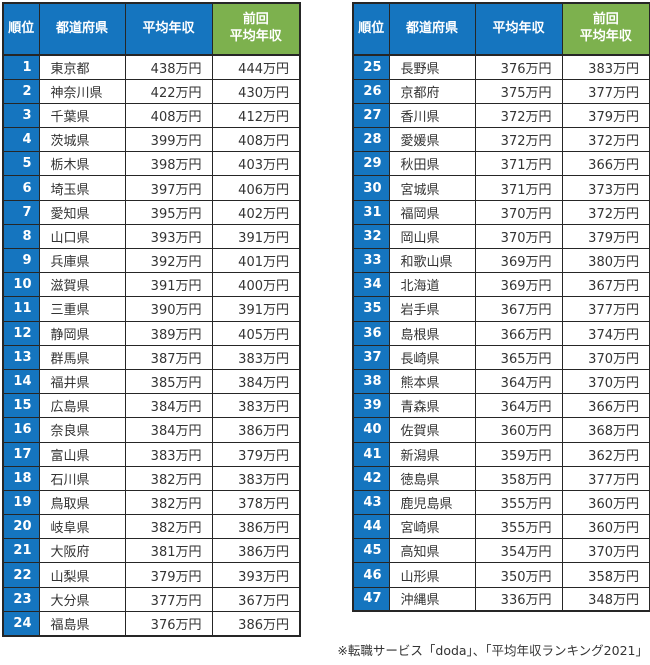 The height and width of the screenshot is (665, 650). What do you see at coordinates (605, 502) in the screenshot?
I see `previous-income-cell: 360万円` at bounding box center [605, 502].